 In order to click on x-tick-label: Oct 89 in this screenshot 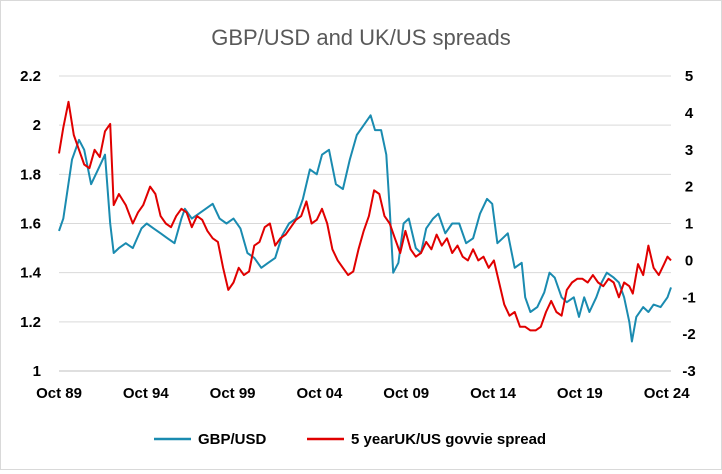, I will do `click(59, 393)`.